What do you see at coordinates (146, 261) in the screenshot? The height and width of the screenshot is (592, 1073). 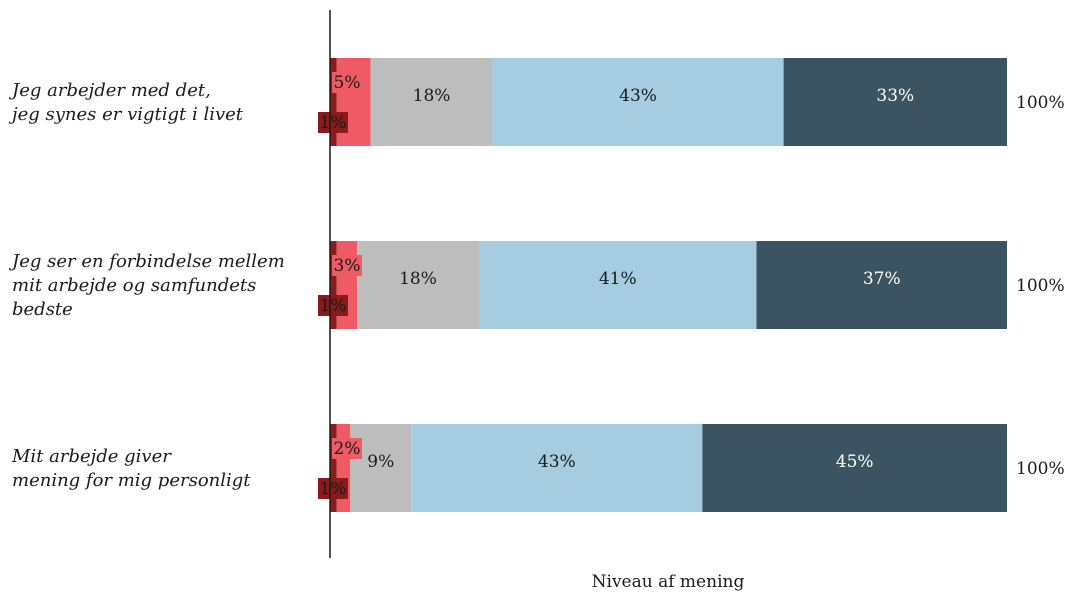 I see `category-label-line: Jeg ser en forbindelse mellem` at bounding box center [146, 261].